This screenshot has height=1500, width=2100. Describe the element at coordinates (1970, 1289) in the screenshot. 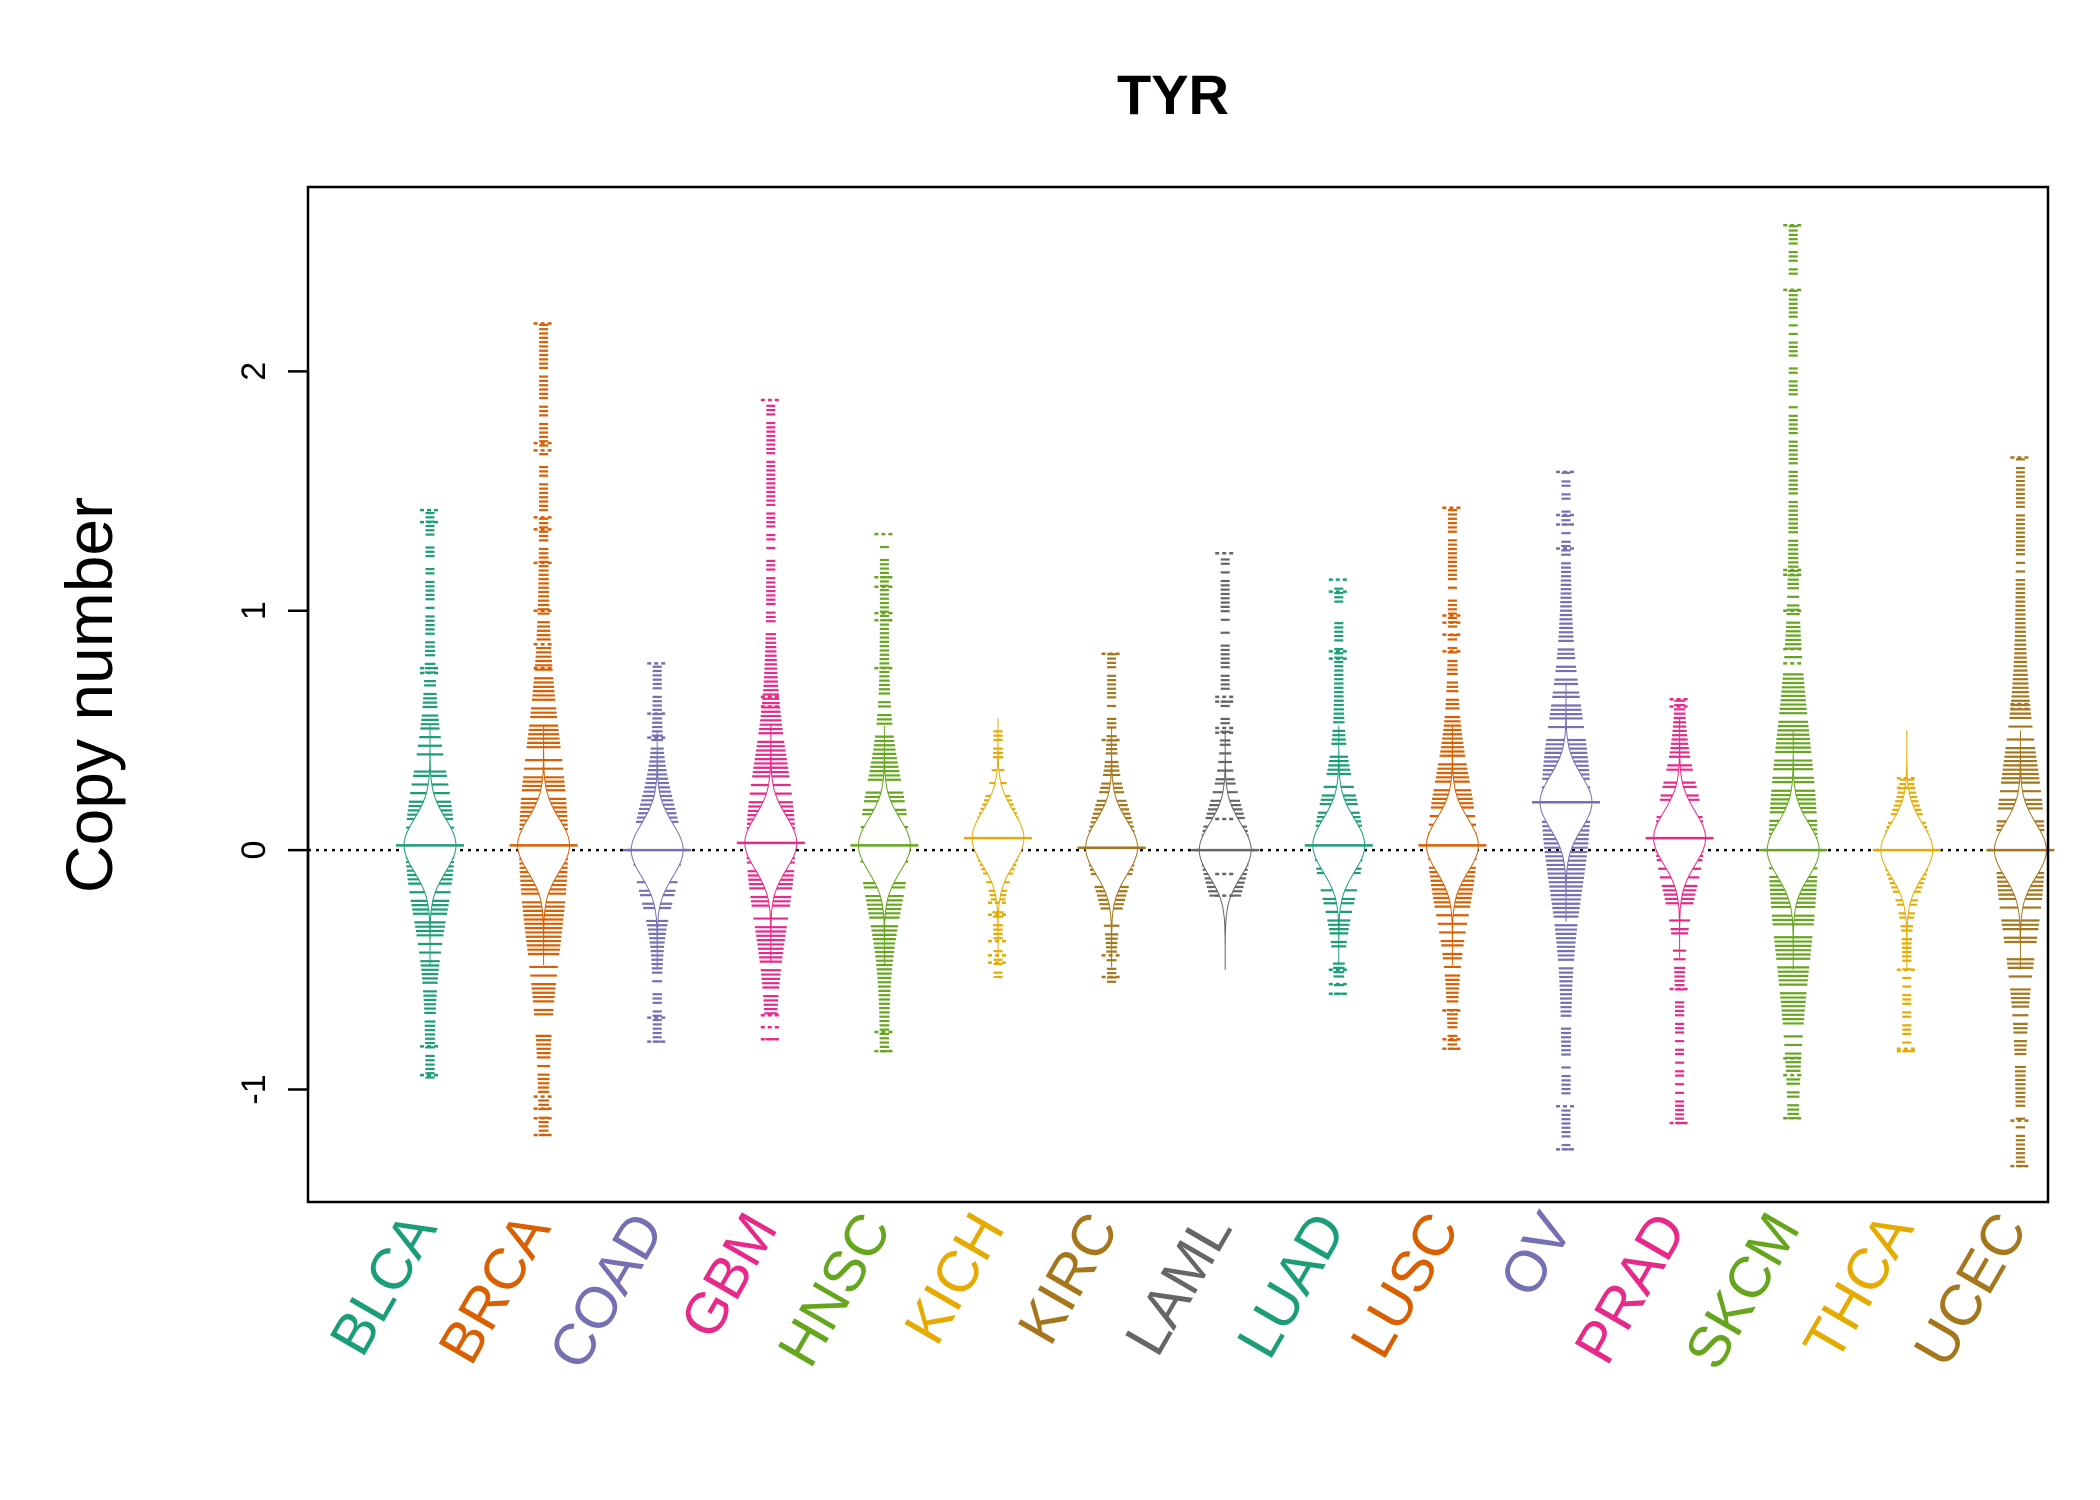

I see `x-tick-label-ucec: UCEC` at that location.